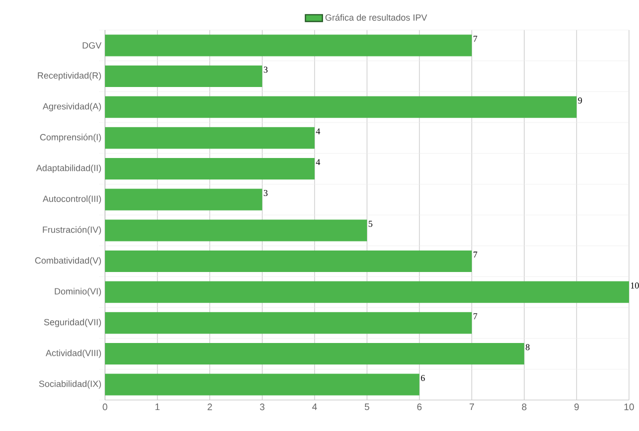 This screenshot has height=431, width=639. Describe the element at coordinates (629, 407) in the screenshot. I see `x-tick-label: 10` at that location.